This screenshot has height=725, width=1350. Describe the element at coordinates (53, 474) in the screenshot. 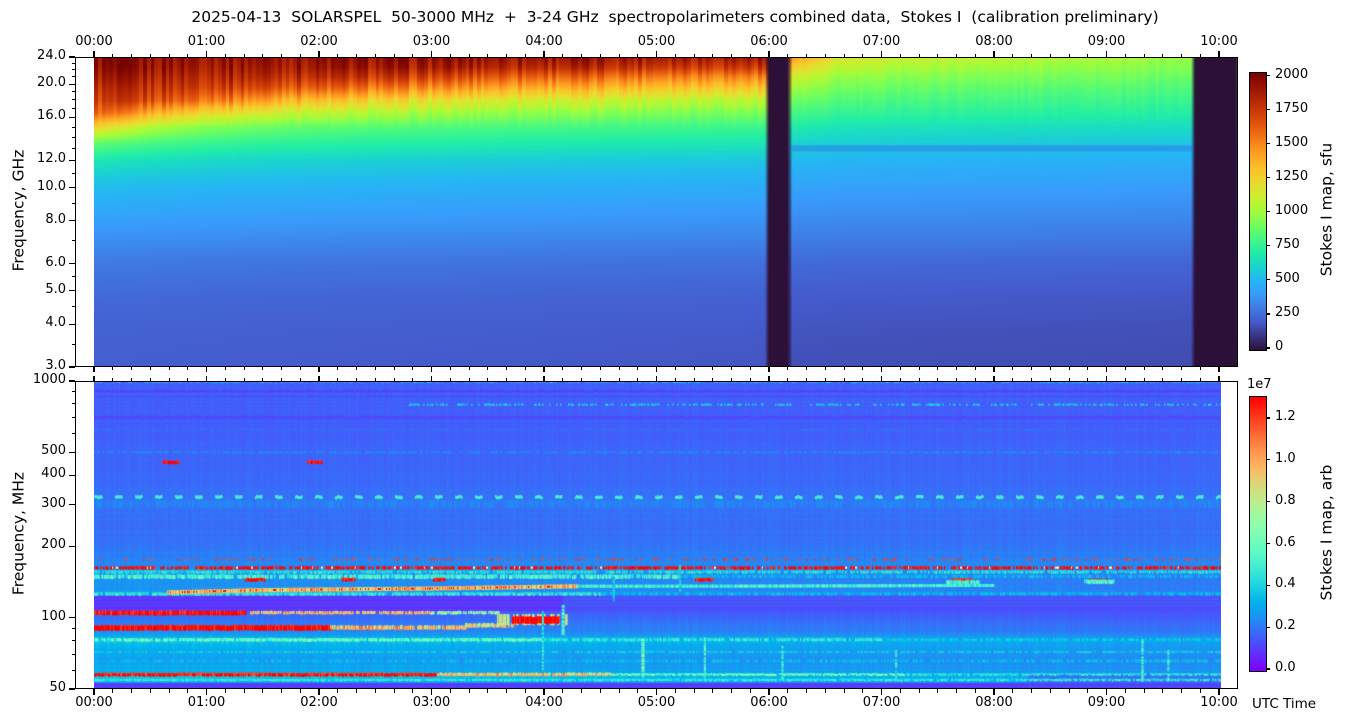

I see `bottom-y-tick-label: 400` at that location.